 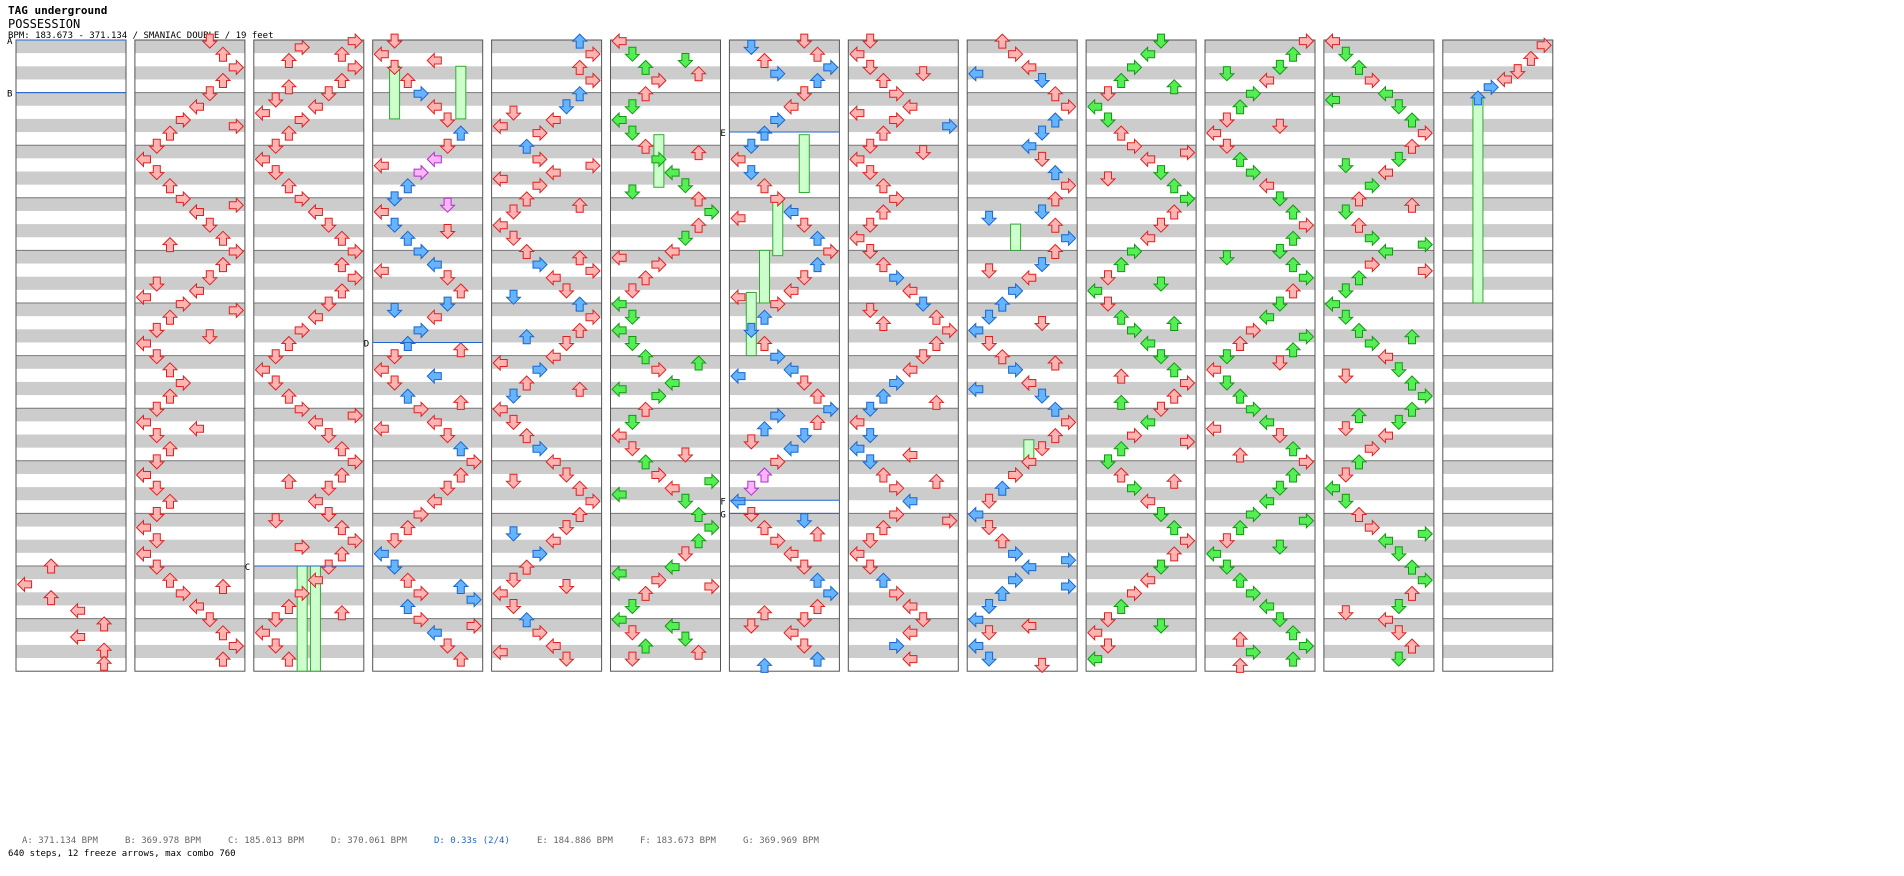 I want to click on song-title: POSSESSION, so click(x=44, y=24).